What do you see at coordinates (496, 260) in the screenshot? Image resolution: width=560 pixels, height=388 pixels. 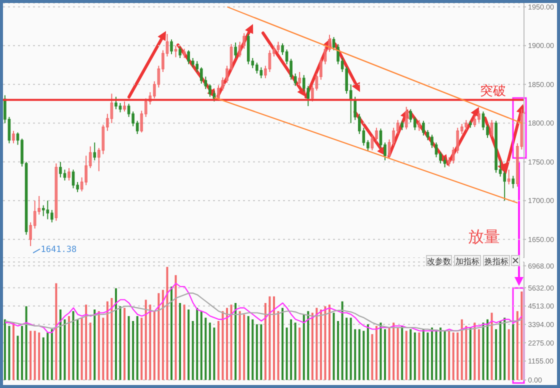 I see `annotation: 换指标` at bounding box center [496, 260].